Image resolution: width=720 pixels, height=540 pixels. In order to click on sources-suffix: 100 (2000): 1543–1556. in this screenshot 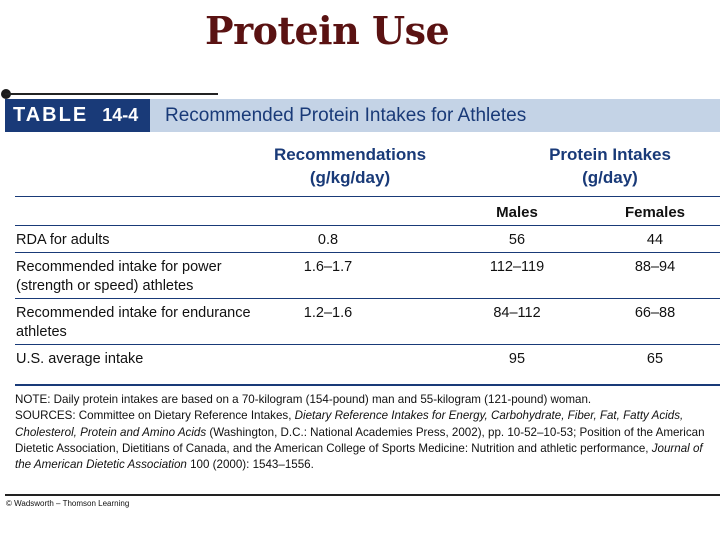, I will do `click(250, 465)`.